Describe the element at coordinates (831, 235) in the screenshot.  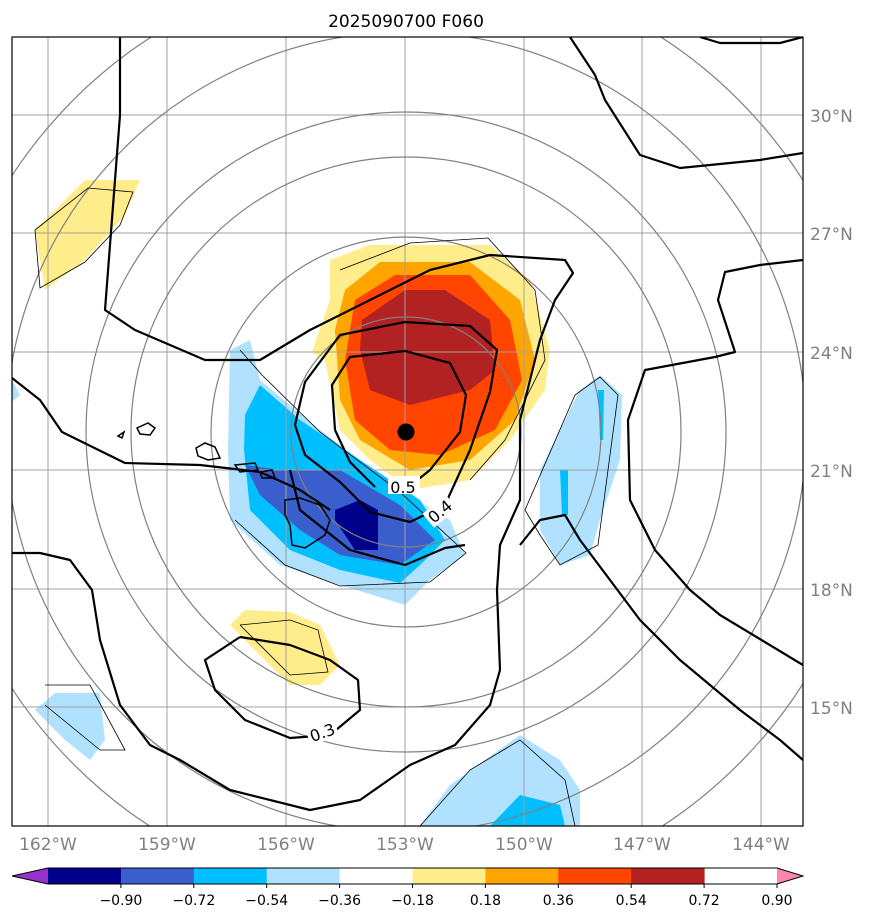
I see `lat-label: 27°N` at that location.